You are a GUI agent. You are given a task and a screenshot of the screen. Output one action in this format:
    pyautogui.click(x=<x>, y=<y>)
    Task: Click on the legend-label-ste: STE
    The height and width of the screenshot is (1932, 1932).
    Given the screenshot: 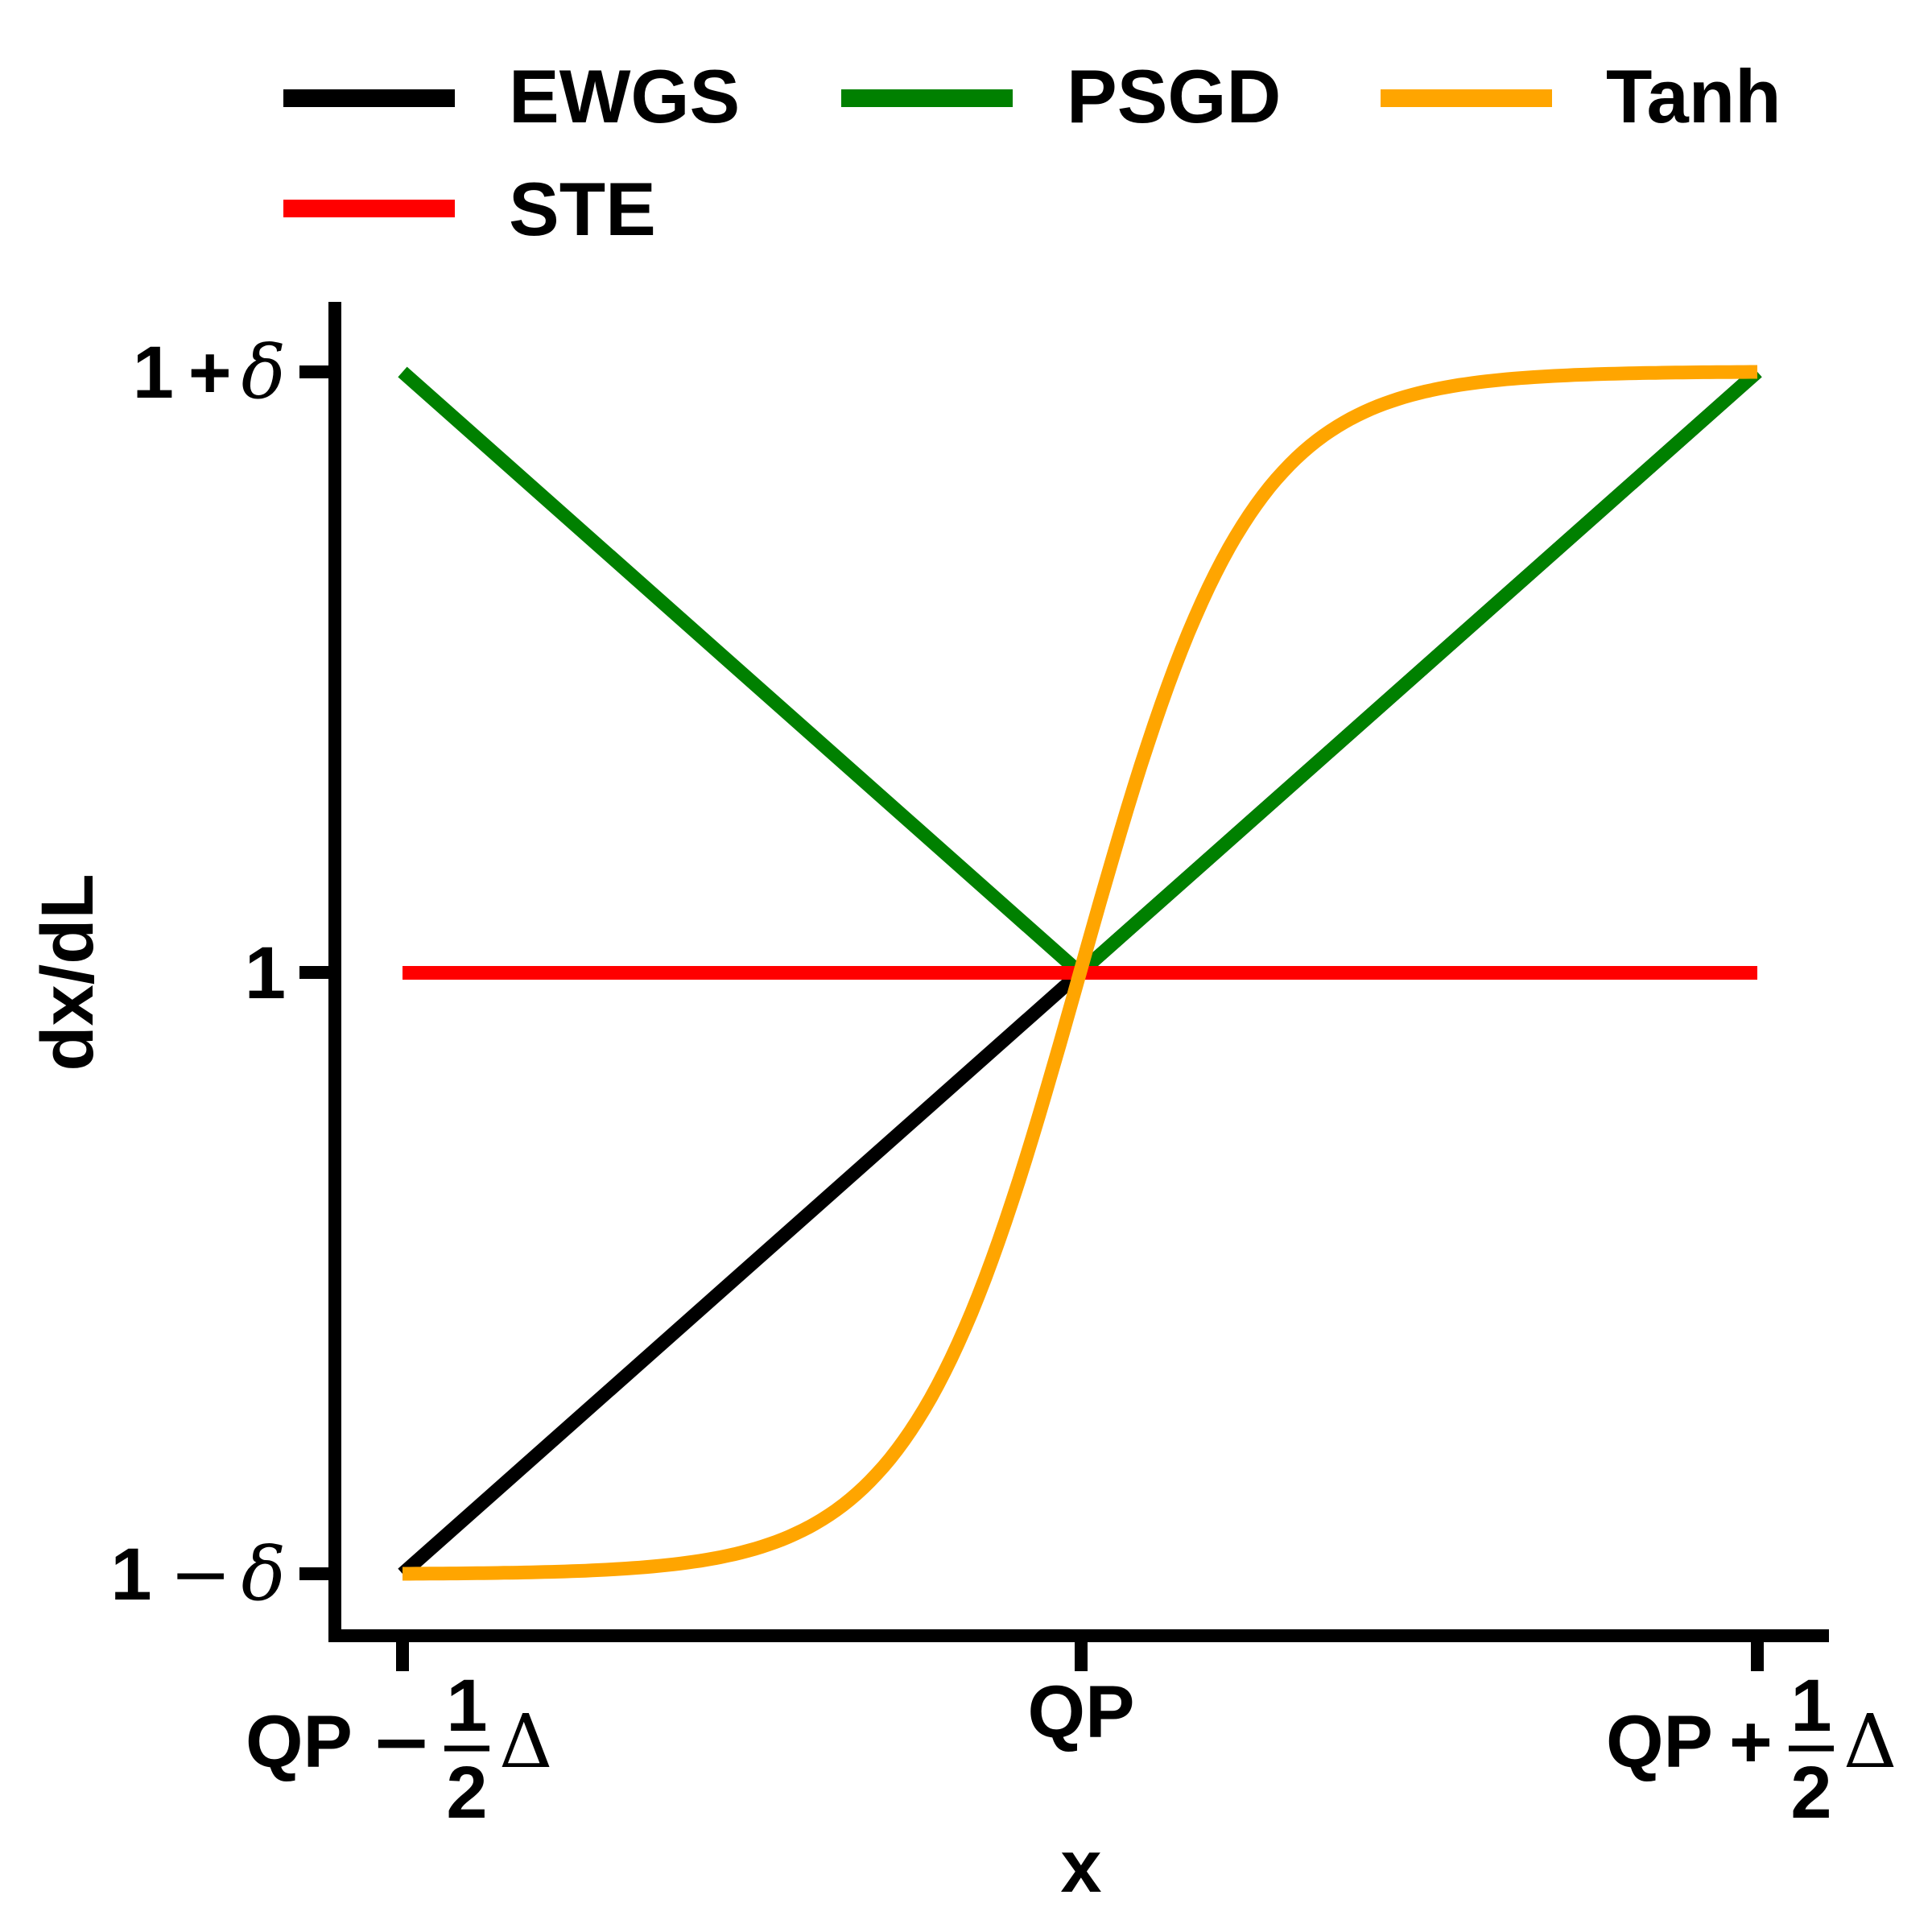 What is the action you would take?
    pyautogui.click(x=582, y=209)
    